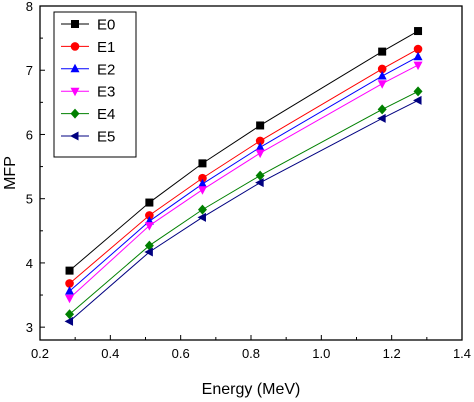 This screenshot has width=474, height=402. Describe the element at coordinates (106, 137) in the screenshot. I see `legend-label: E5` at that location.